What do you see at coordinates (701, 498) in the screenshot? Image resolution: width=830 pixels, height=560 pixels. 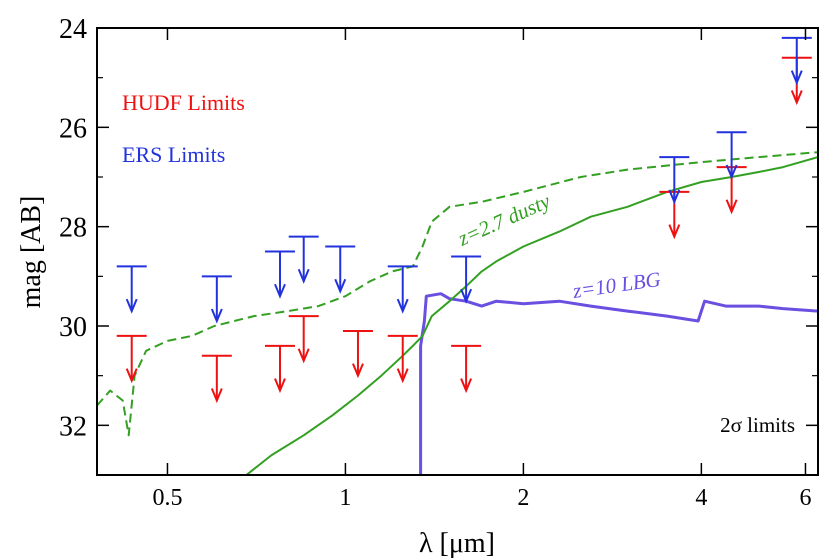 I see `x-tick-label: 4` at bounding box center [701, 498].